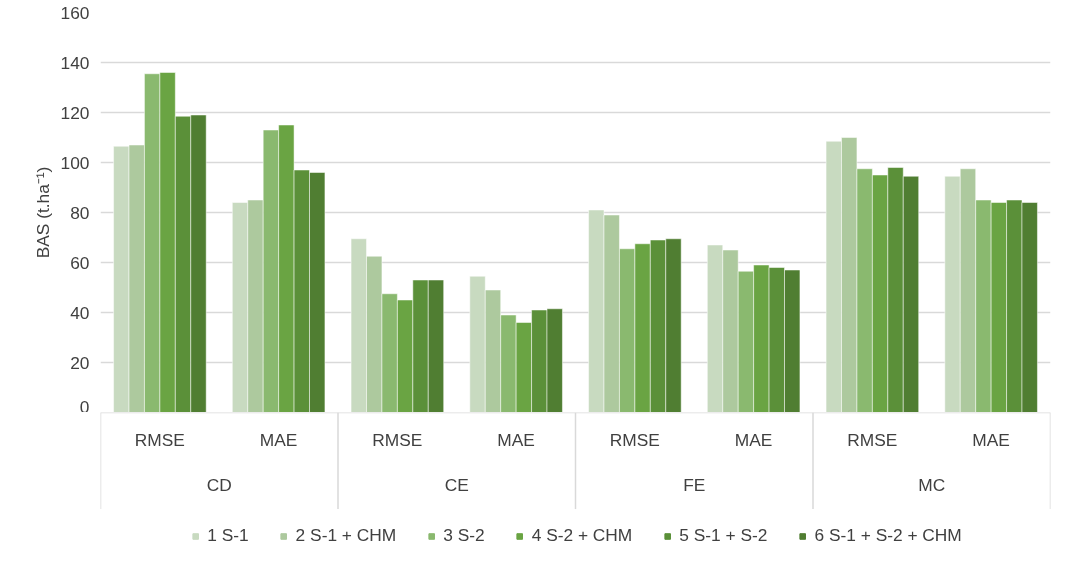  Describe the element at coordinates (42, 212) in the screenshot. I see `y-axis-title: BAS (t.ha⁻¹)` at that location.